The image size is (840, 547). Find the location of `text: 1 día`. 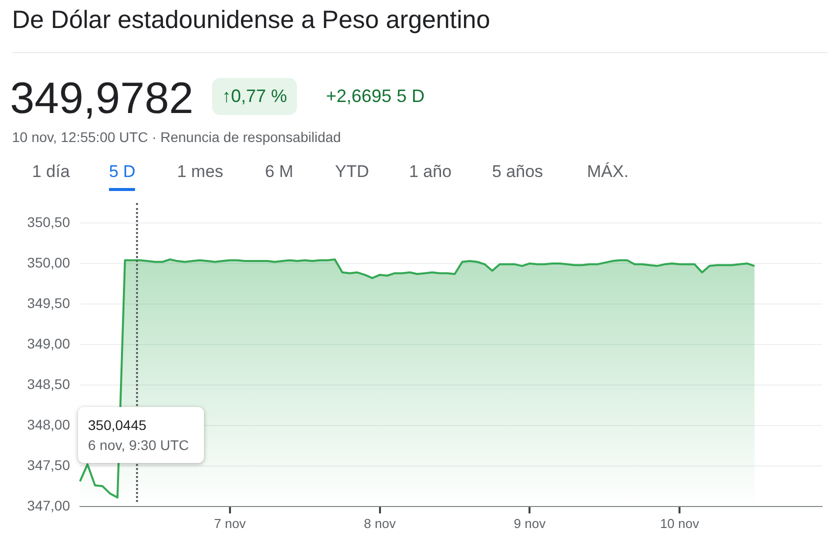

text: 1 día is located at coordinates (51, 172).